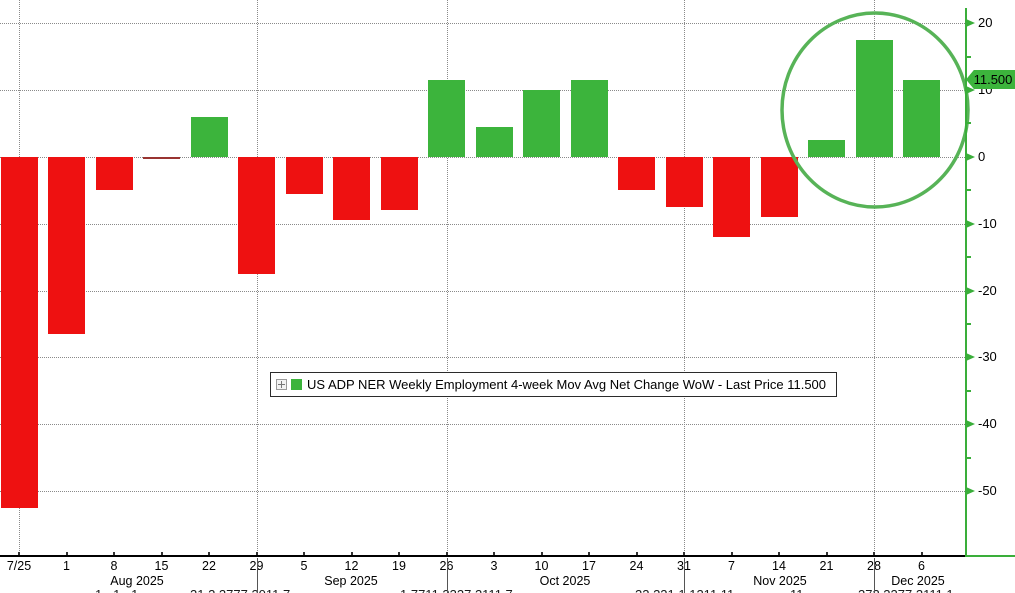 The height and width of the screenshot is (593, 1015). Describe the element at coordinates (482, 358) in the screenshot. I see `gridline-h--30` at that location.